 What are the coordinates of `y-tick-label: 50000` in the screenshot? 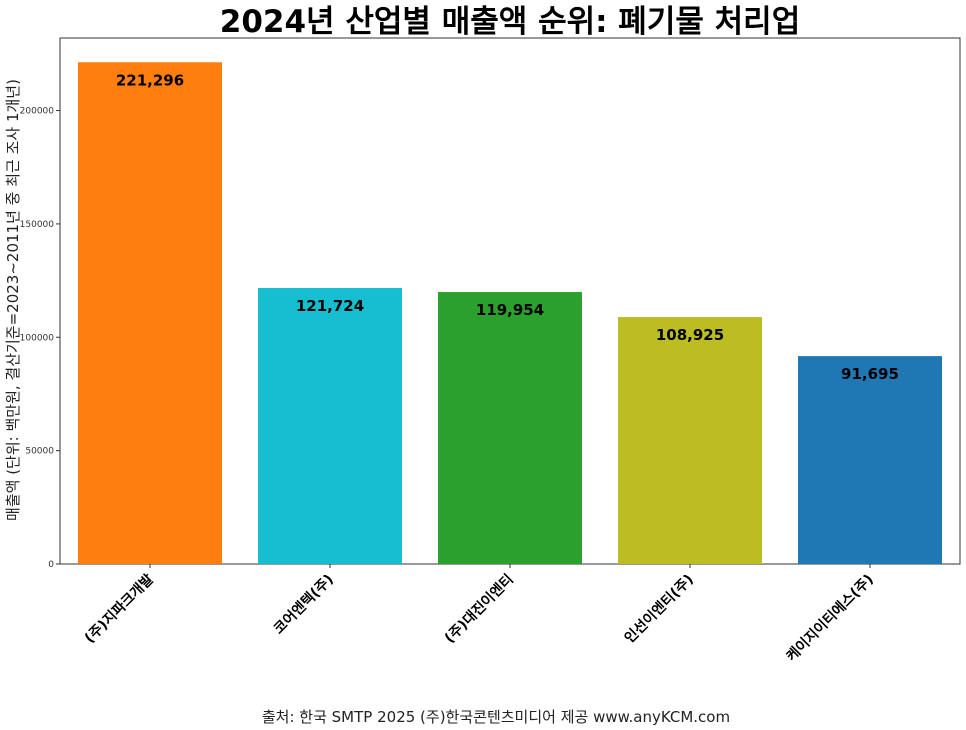 It's located at (39, 452).